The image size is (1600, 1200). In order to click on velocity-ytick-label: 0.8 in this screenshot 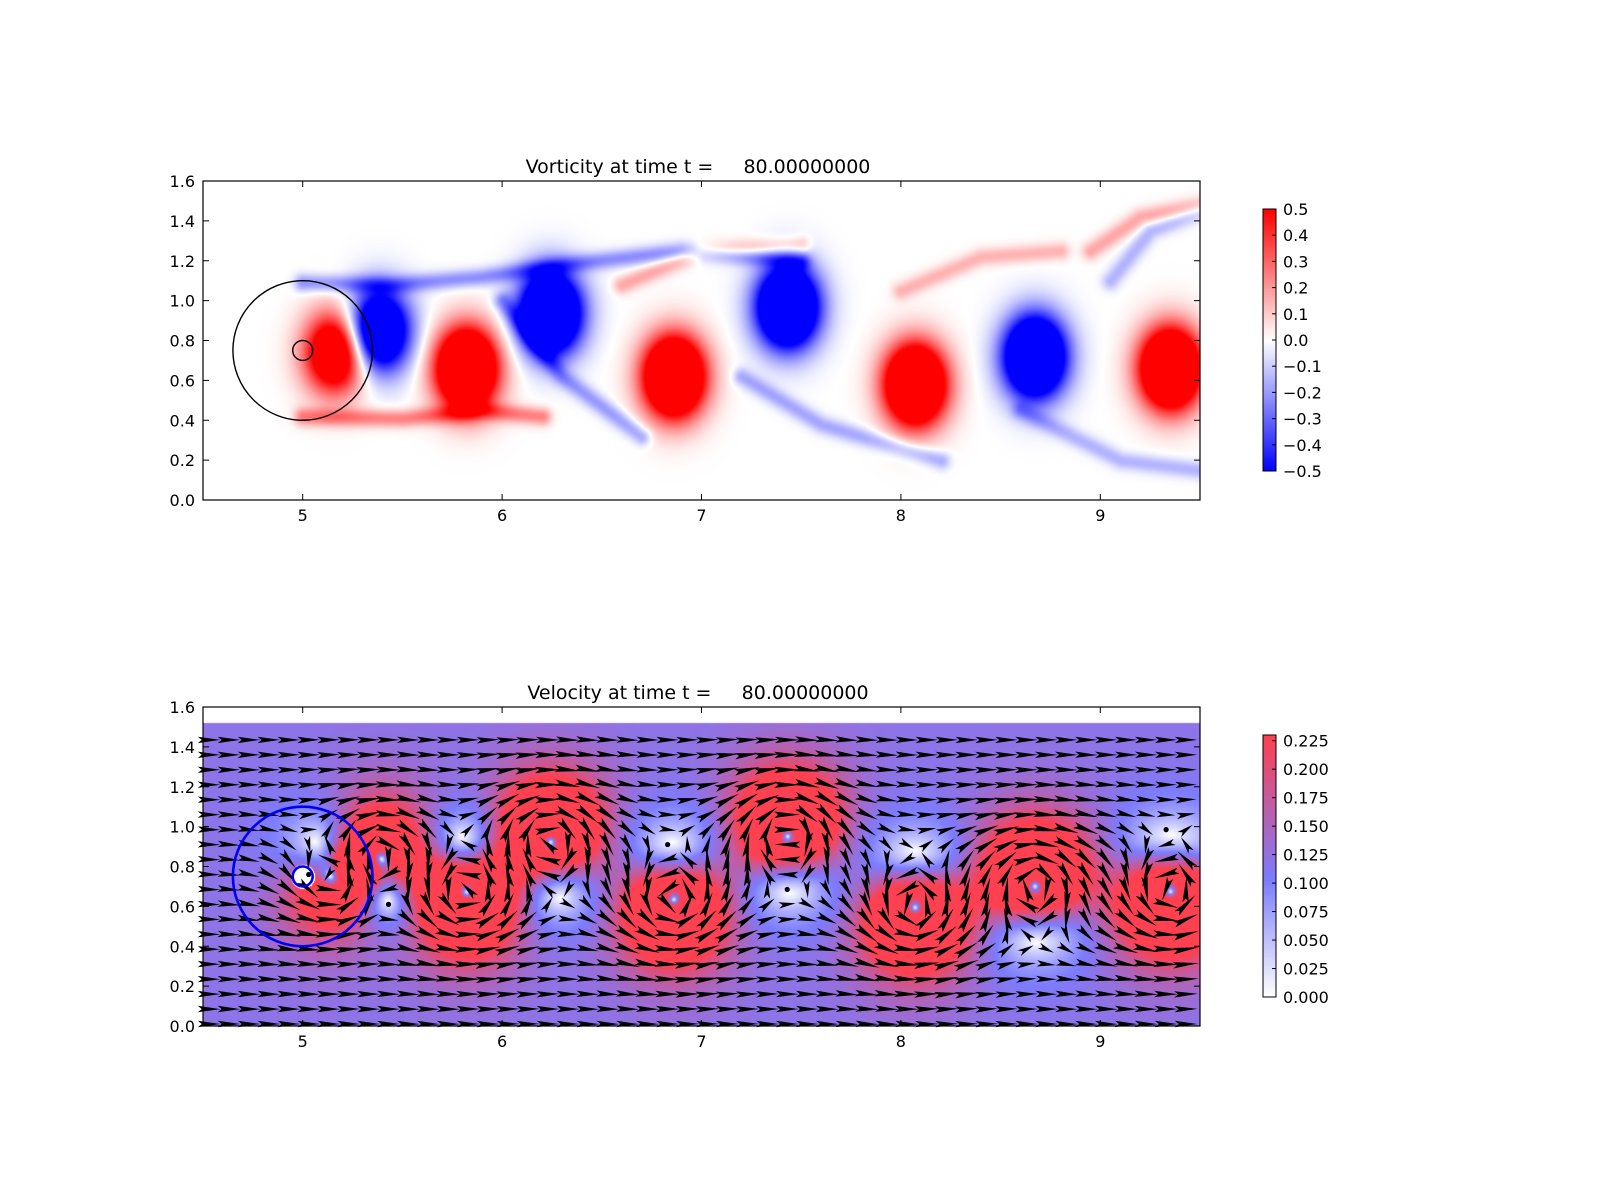, I will do `click(182, 867)`.